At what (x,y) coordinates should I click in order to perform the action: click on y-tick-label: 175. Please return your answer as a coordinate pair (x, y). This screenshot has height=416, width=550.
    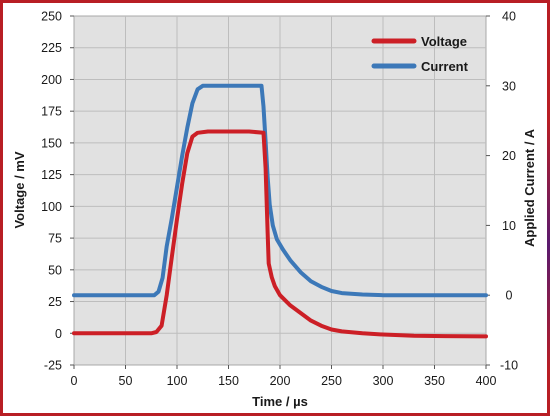
    Looking at the image, I should click on (51, 112).